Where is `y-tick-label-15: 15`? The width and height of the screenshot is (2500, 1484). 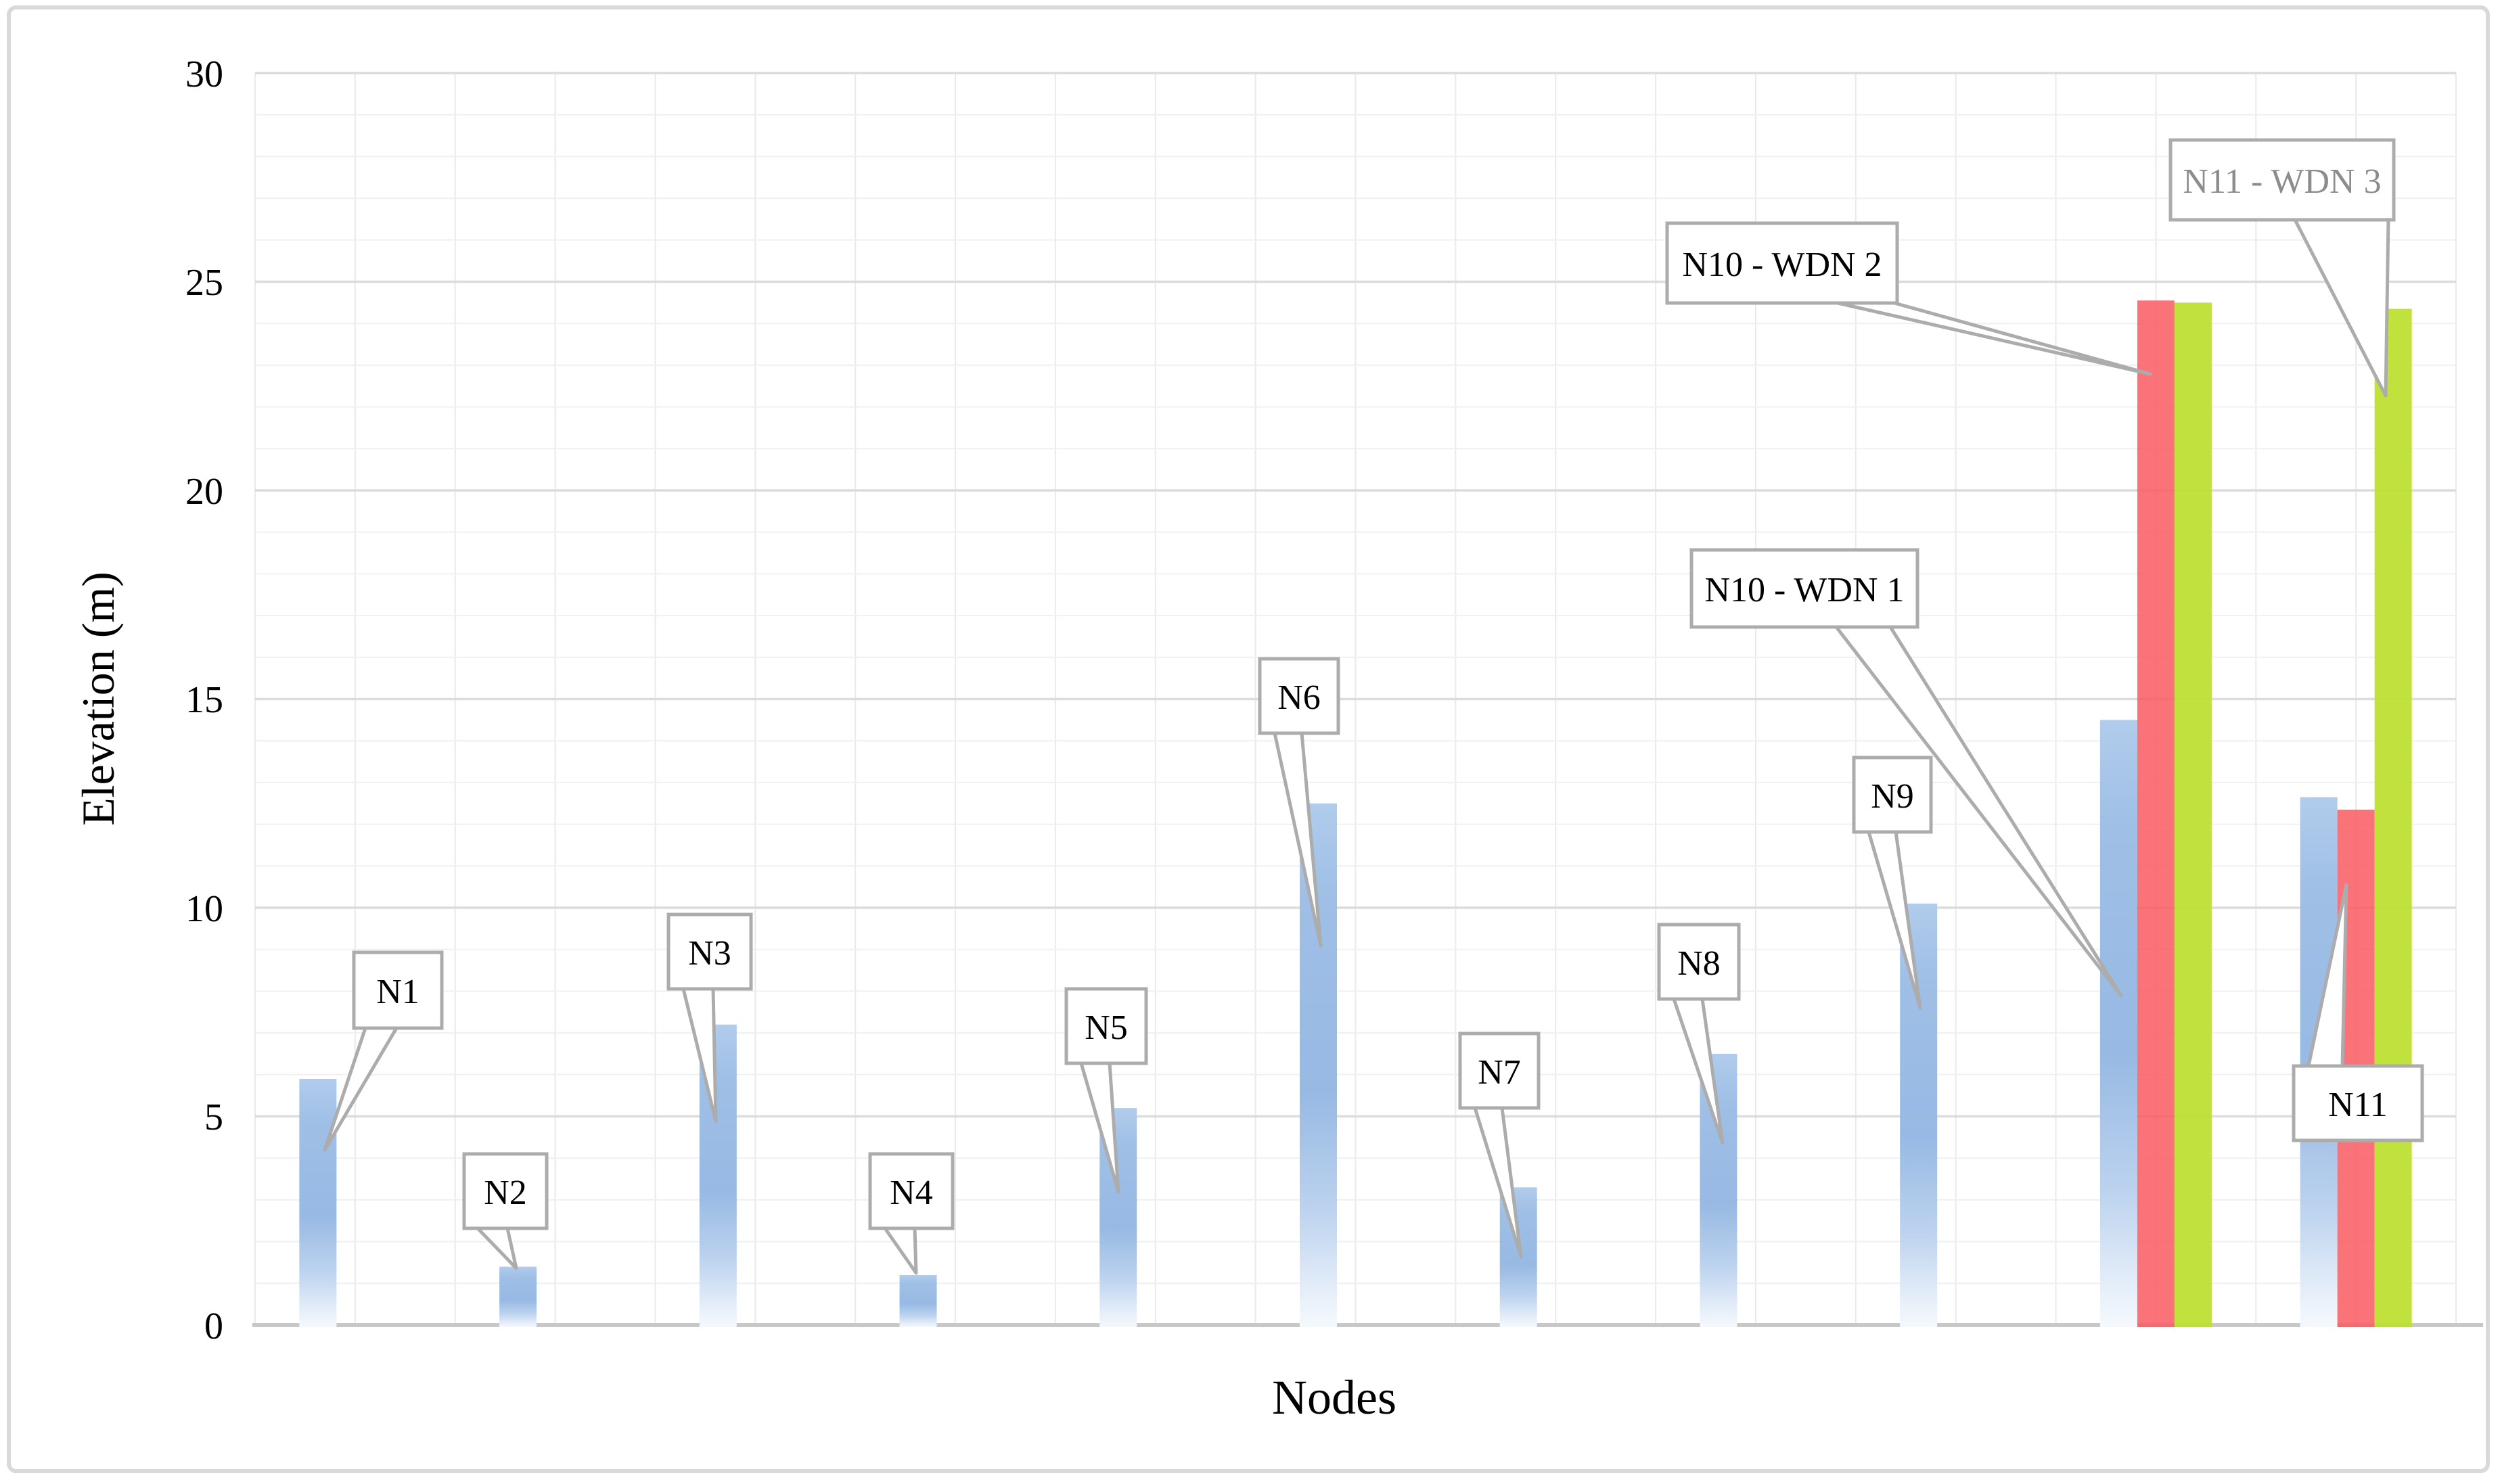
y-tick-label-15: 15 is located at coordinates (204, 700).